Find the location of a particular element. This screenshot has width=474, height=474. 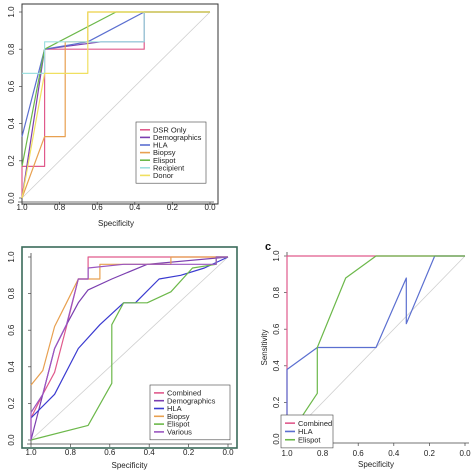

legend-label: Various is located at coordinates (179, 432).